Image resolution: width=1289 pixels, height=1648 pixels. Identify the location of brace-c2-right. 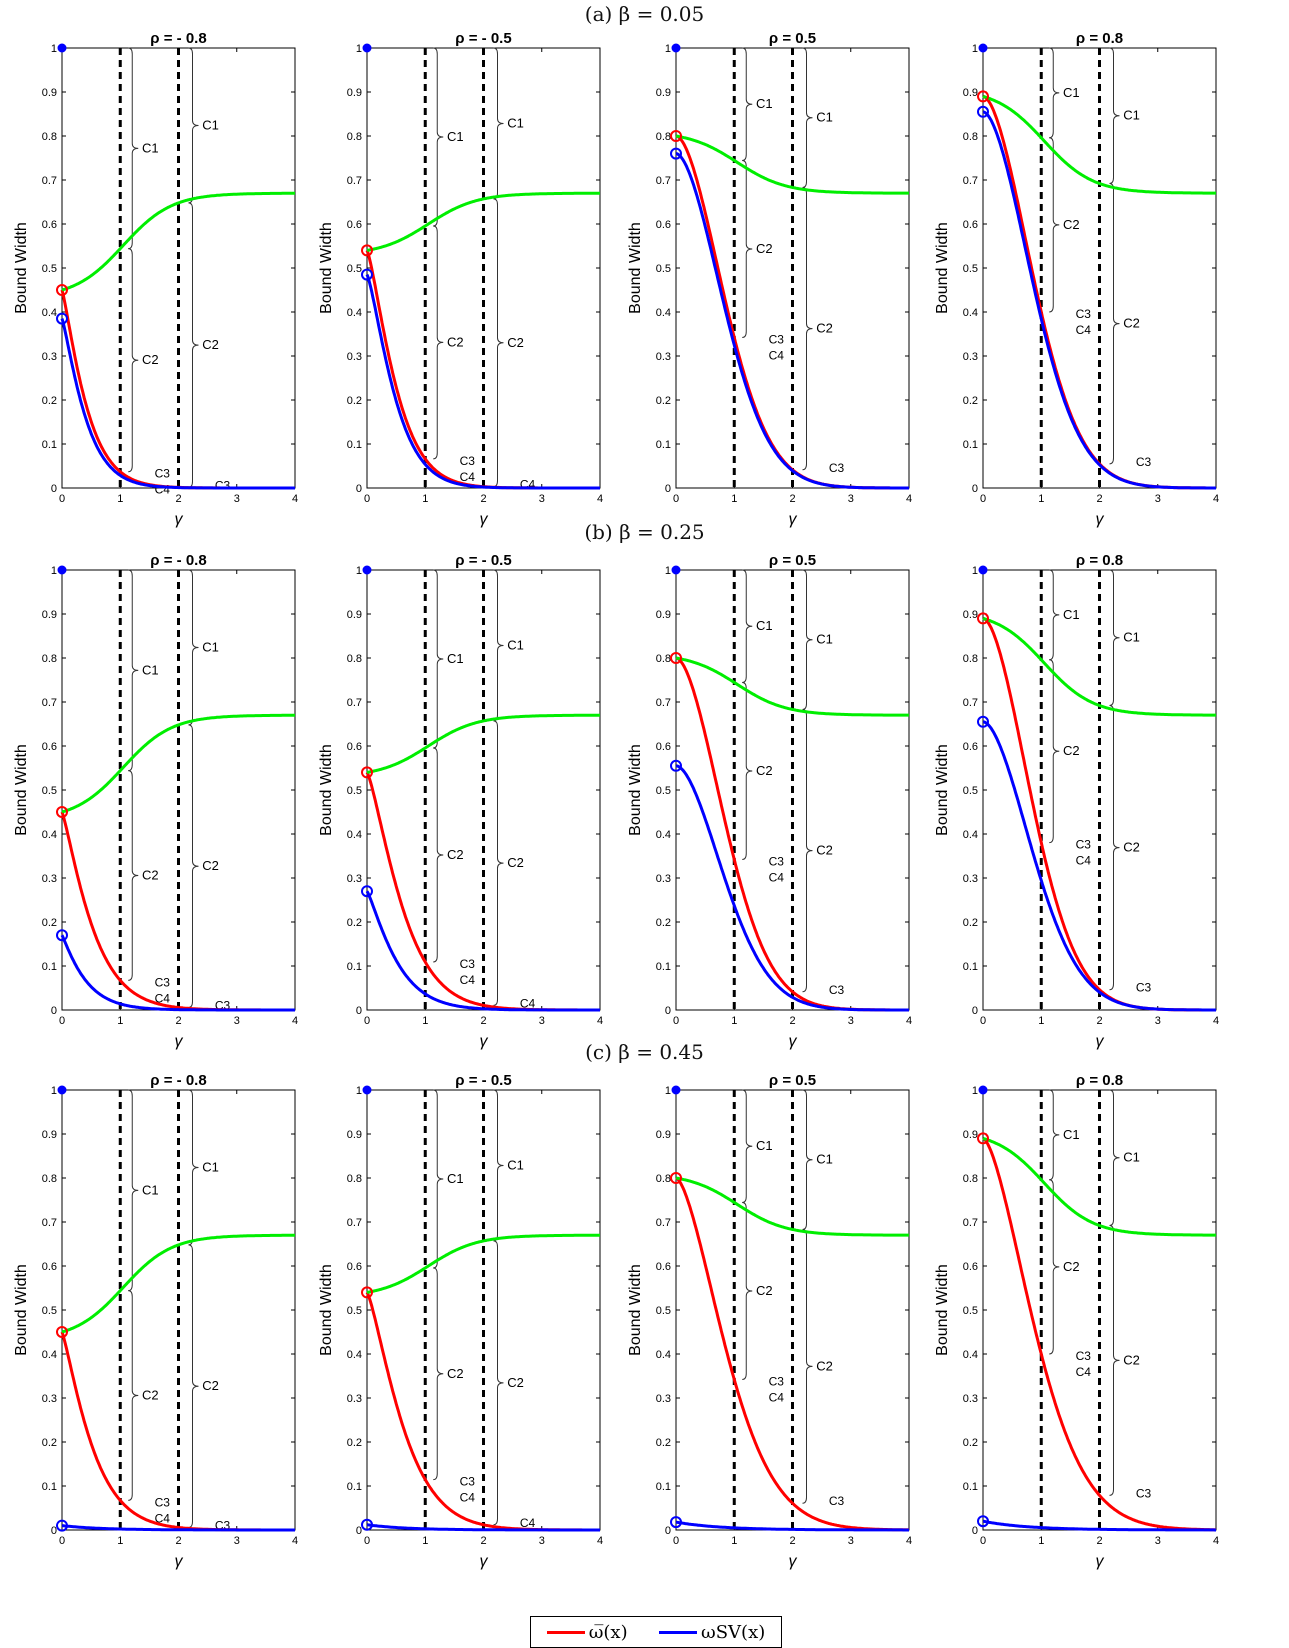
(498, 863).